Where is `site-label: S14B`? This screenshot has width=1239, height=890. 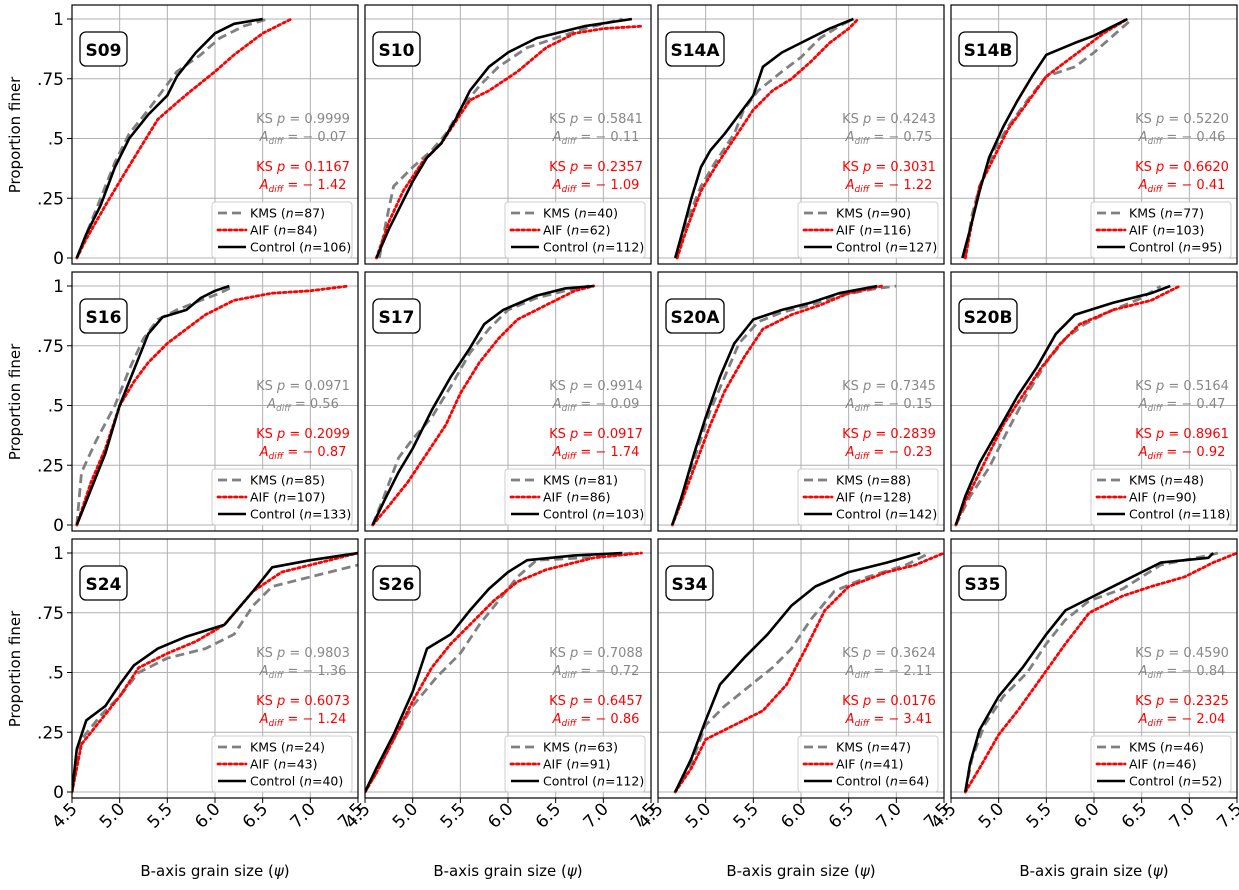
site-label: S14B is located at coordinates (988, 49).